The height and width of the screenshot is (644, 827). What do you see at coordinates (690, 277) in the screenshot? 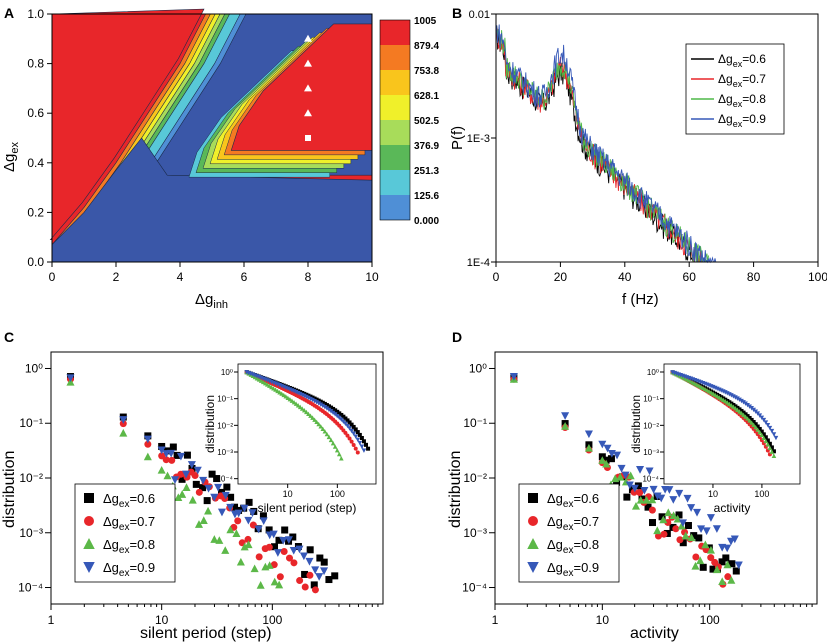
I see `x-tick-label: 60` at bounding box center [690, 277].